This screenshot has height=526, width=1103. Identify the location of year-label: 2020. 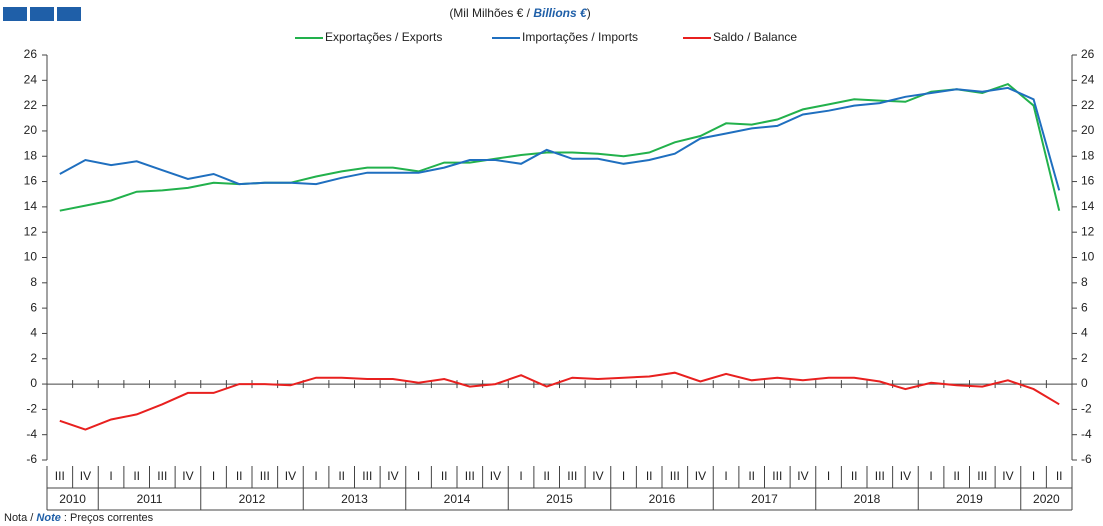
(1046, 499).